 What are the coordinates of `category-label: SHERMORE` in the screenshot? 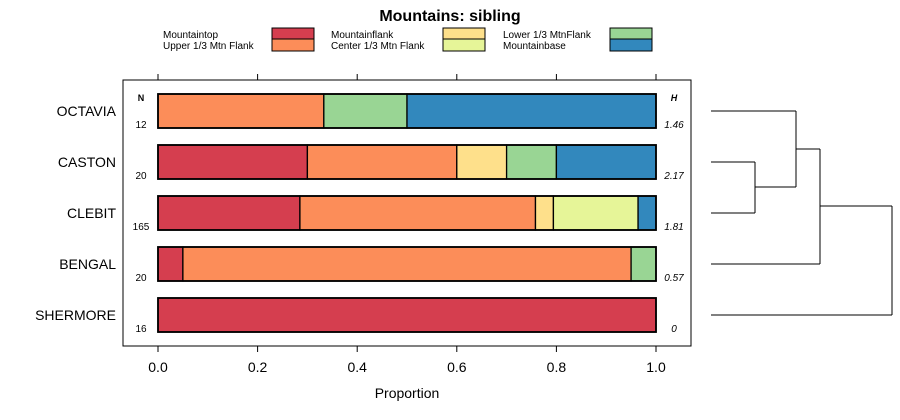 It's located at (75, 315).